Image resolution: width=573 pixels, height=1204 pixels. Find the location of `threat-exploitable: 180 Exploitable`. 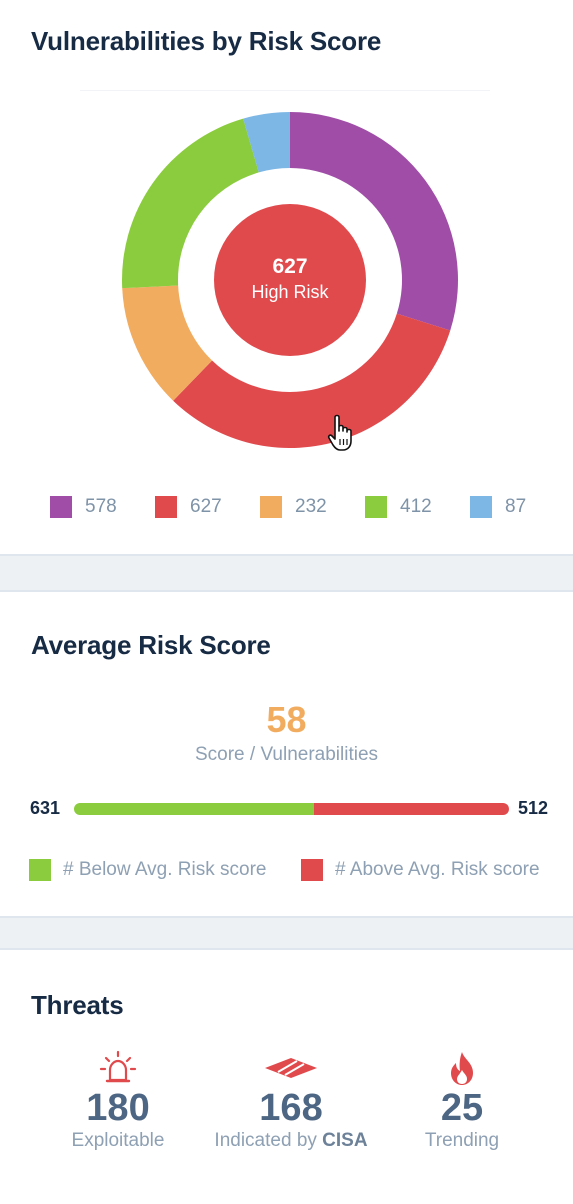

threat-exploitable: 180 Exploitable is located at coordinates (118, 1101).